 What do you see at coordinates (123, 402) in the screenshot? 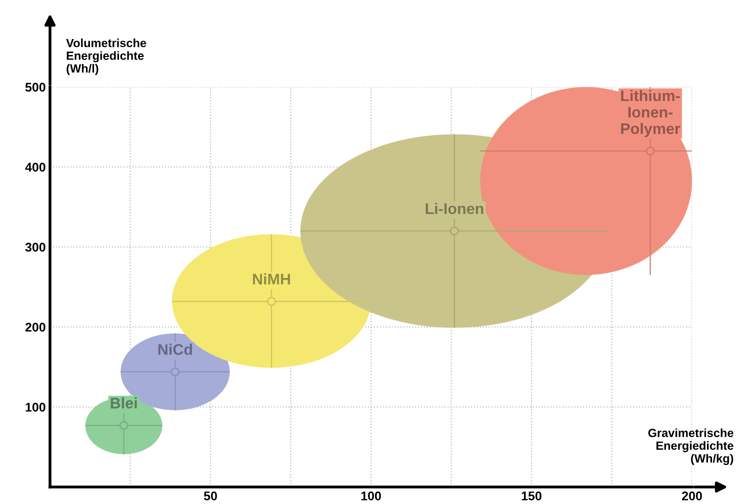
I see `series-label: Blei` at bounding box center [123, 402].